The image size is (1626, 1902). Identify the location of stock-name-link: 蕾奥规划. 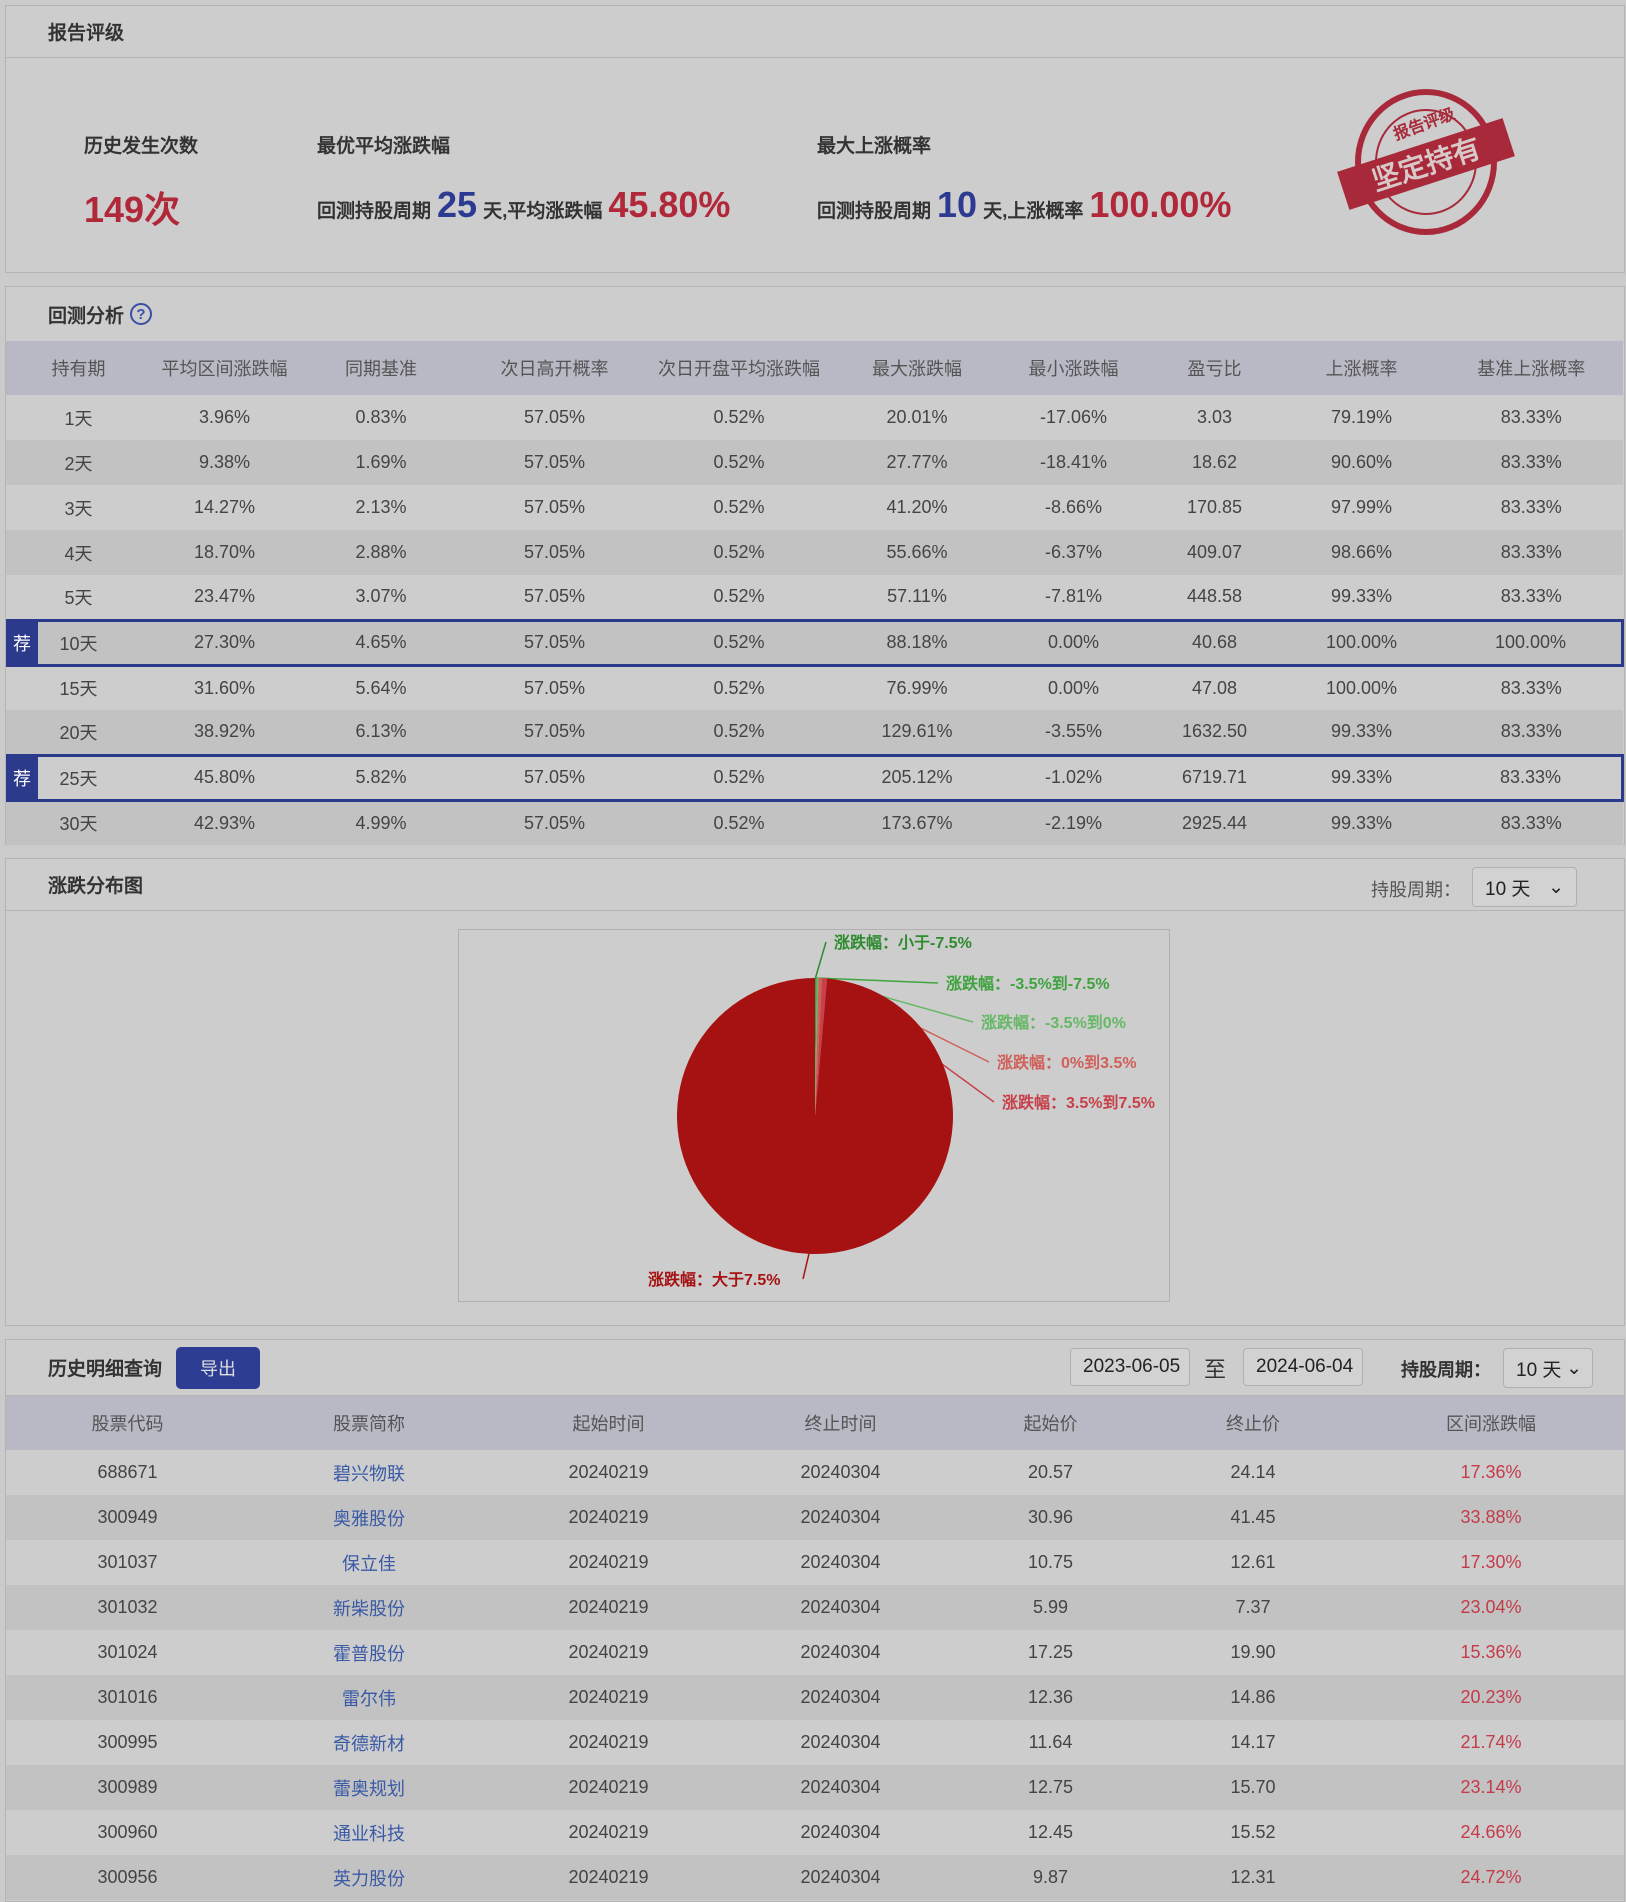
(369, 1787).